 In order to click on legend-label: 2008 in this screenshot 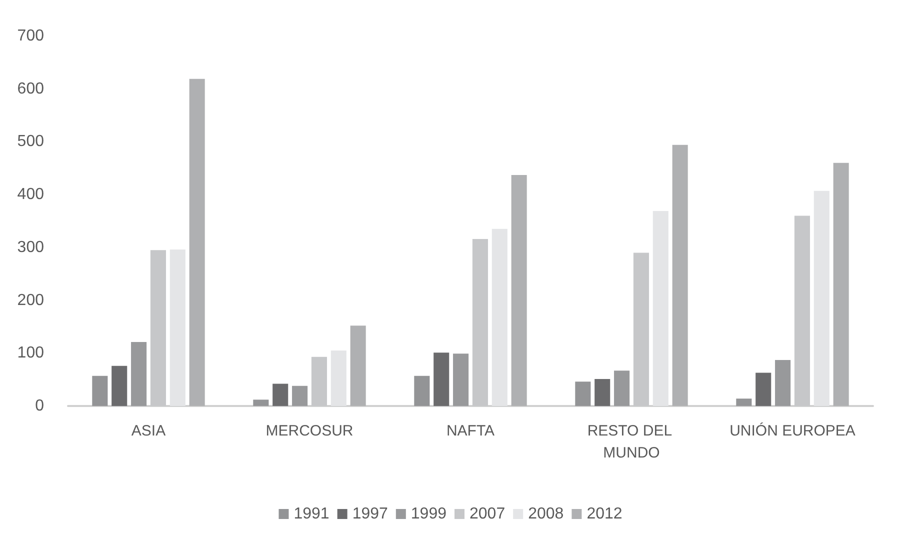, I will do `click(546, 514)`.